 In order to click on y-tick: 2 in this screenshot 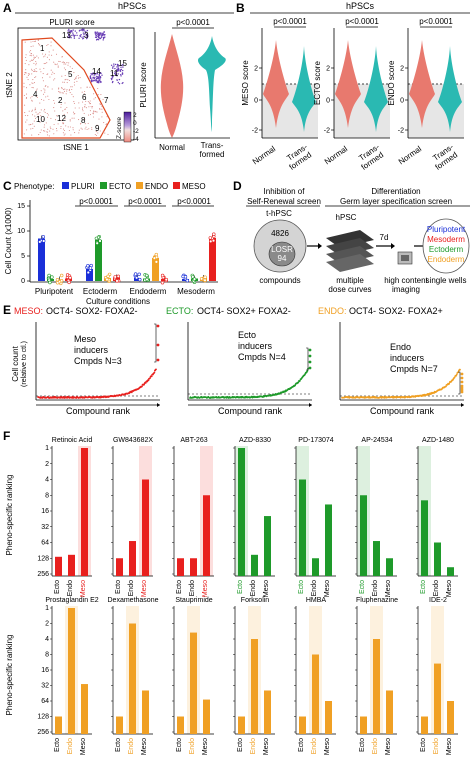, I will do `click(256, 69)`.